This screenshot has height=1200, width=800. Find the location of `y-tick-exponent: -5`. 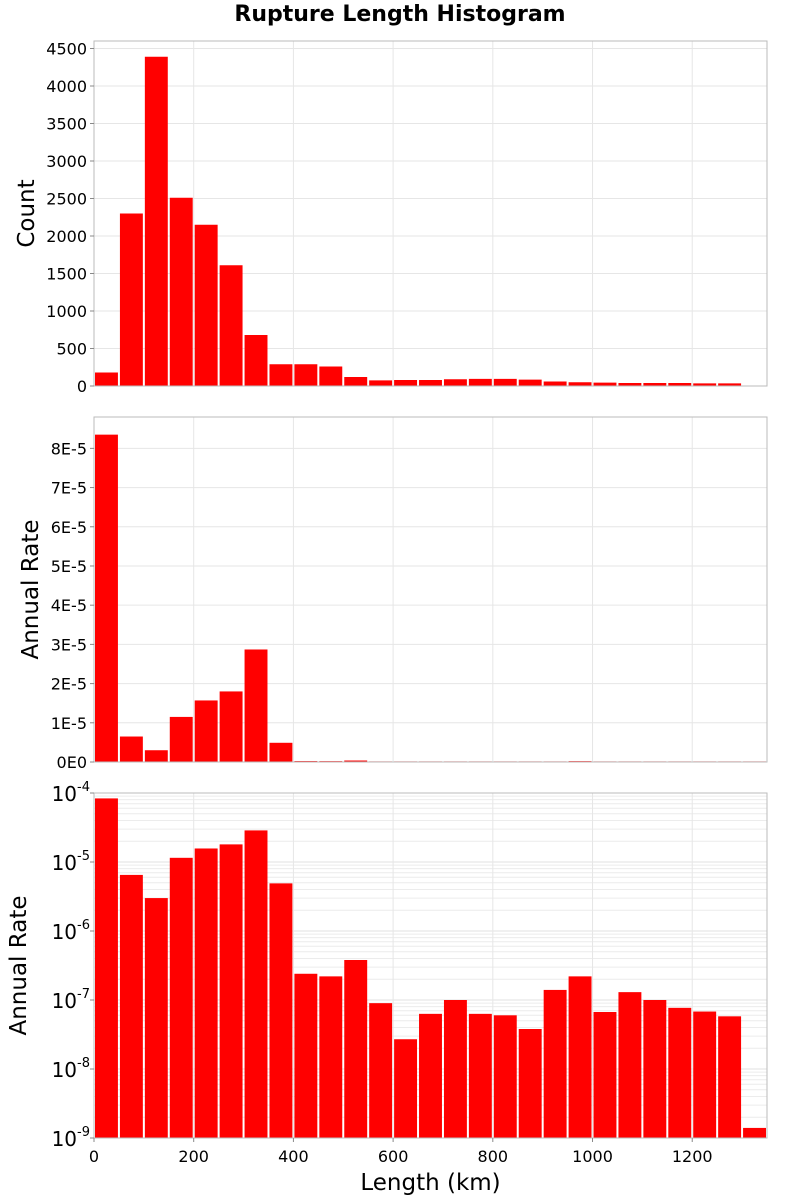

y-tick-exponent: -5 is located at coordinates (83, 856).